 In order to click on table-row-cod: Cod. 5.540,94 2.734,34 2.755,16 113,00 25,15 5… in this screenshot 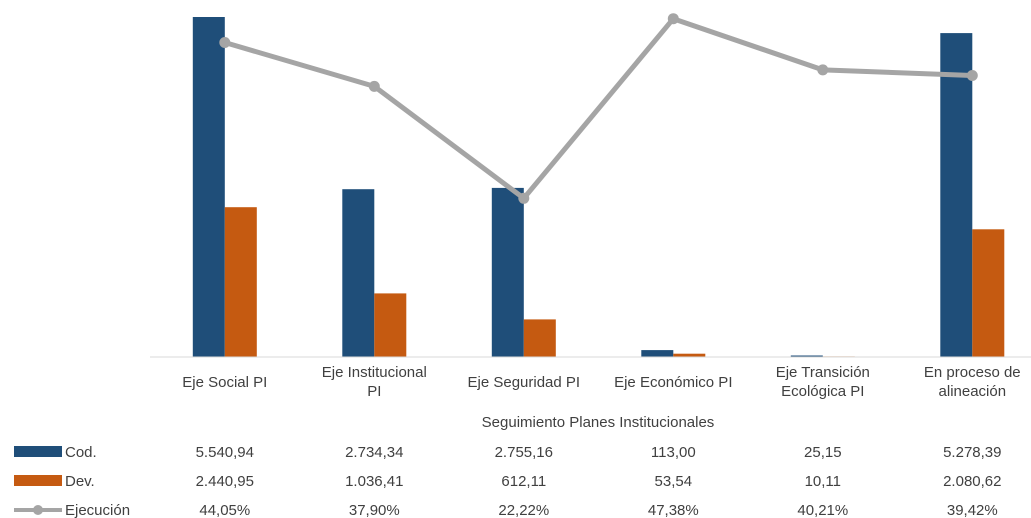, I will do `click(507, 452)`.